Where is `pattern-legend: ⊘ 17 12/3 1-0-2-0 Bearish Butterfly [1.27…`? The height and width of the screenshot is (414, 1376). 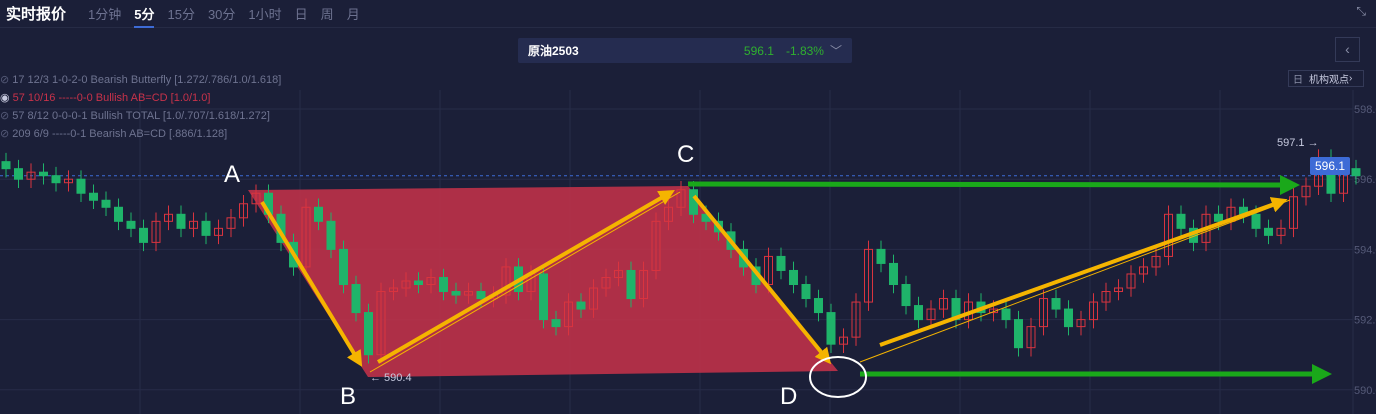 pattern-legend: ⊘ 17 12/3 1-0-2-0 Bearish Butterfly [1.27… is located at coordinates (140, 107).